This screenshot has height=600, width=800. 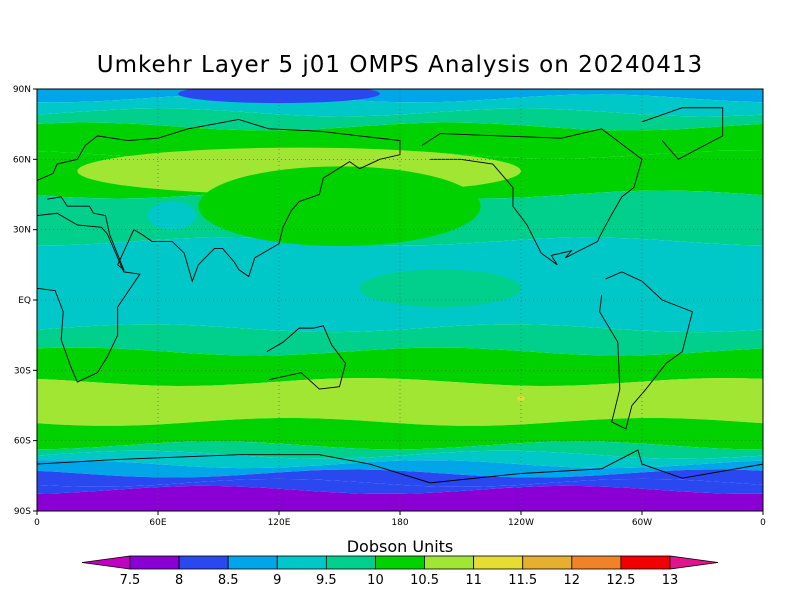 What do you see at coordinates (279, 523) in the screenshot?
I see `lon-tick-label: 120E` at bounding box center [279, 523].